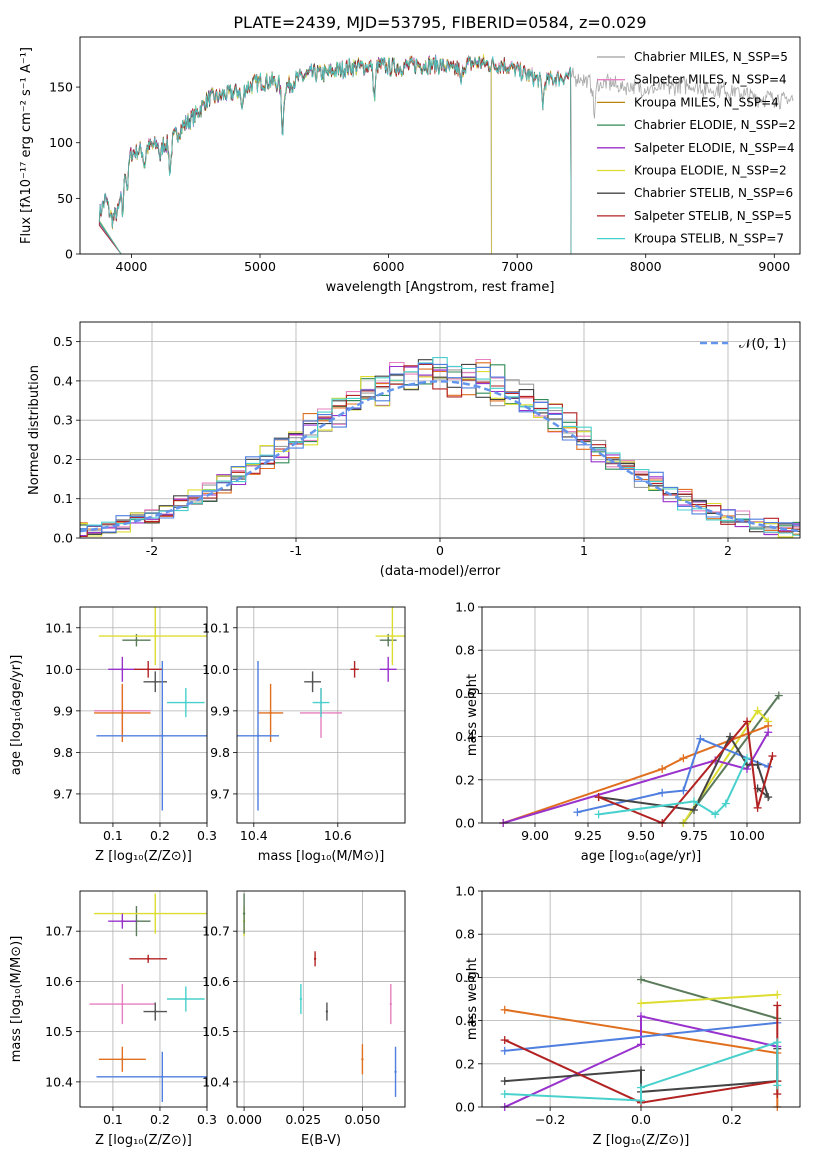 The width and height of the screenshot is (819, 1170). What do you see at coordinates (59, 981) in the screenshot?
I see `y-tick-label: 10.6` at bounding box center [59, 981].